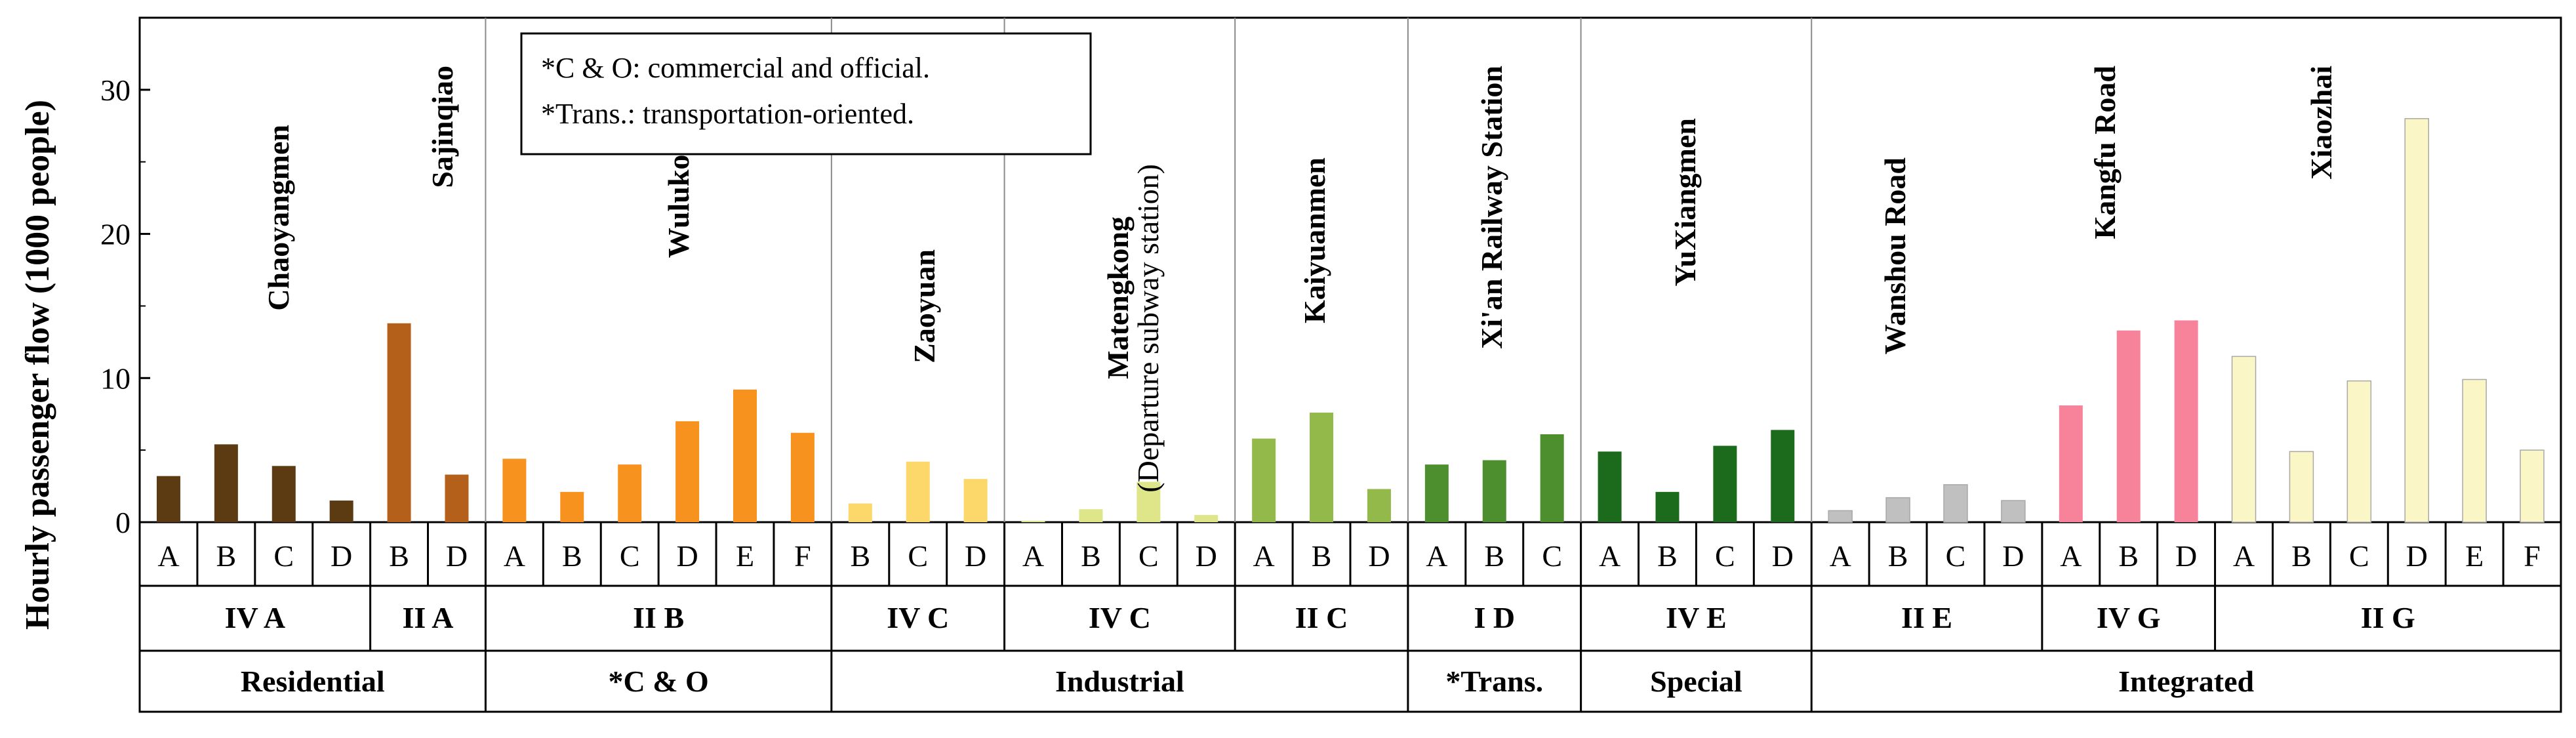  What do you see at coordinates (1685, 202) in the screenshot?
I see `station-label: YuXiangmen` at bounding box center [1685, 202].